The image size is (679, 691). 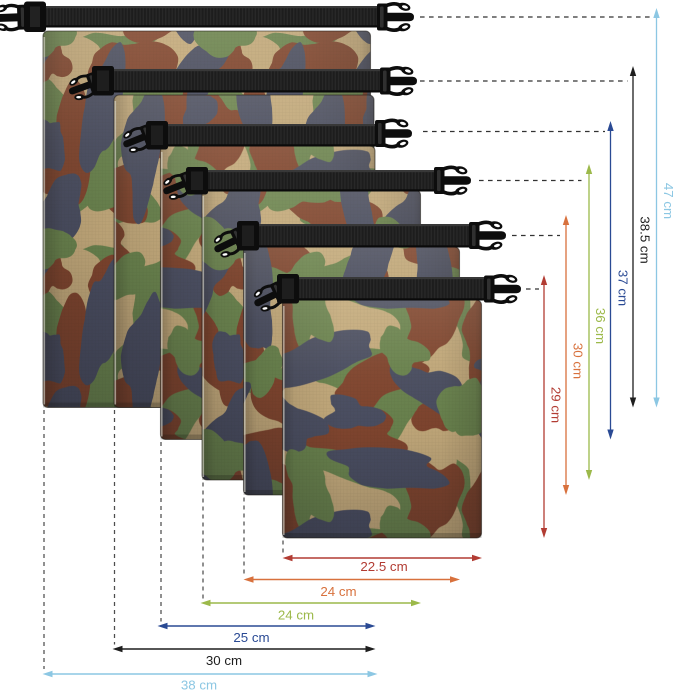 I want to click on svg-text: 37 cm, so click(x=623, y=288).